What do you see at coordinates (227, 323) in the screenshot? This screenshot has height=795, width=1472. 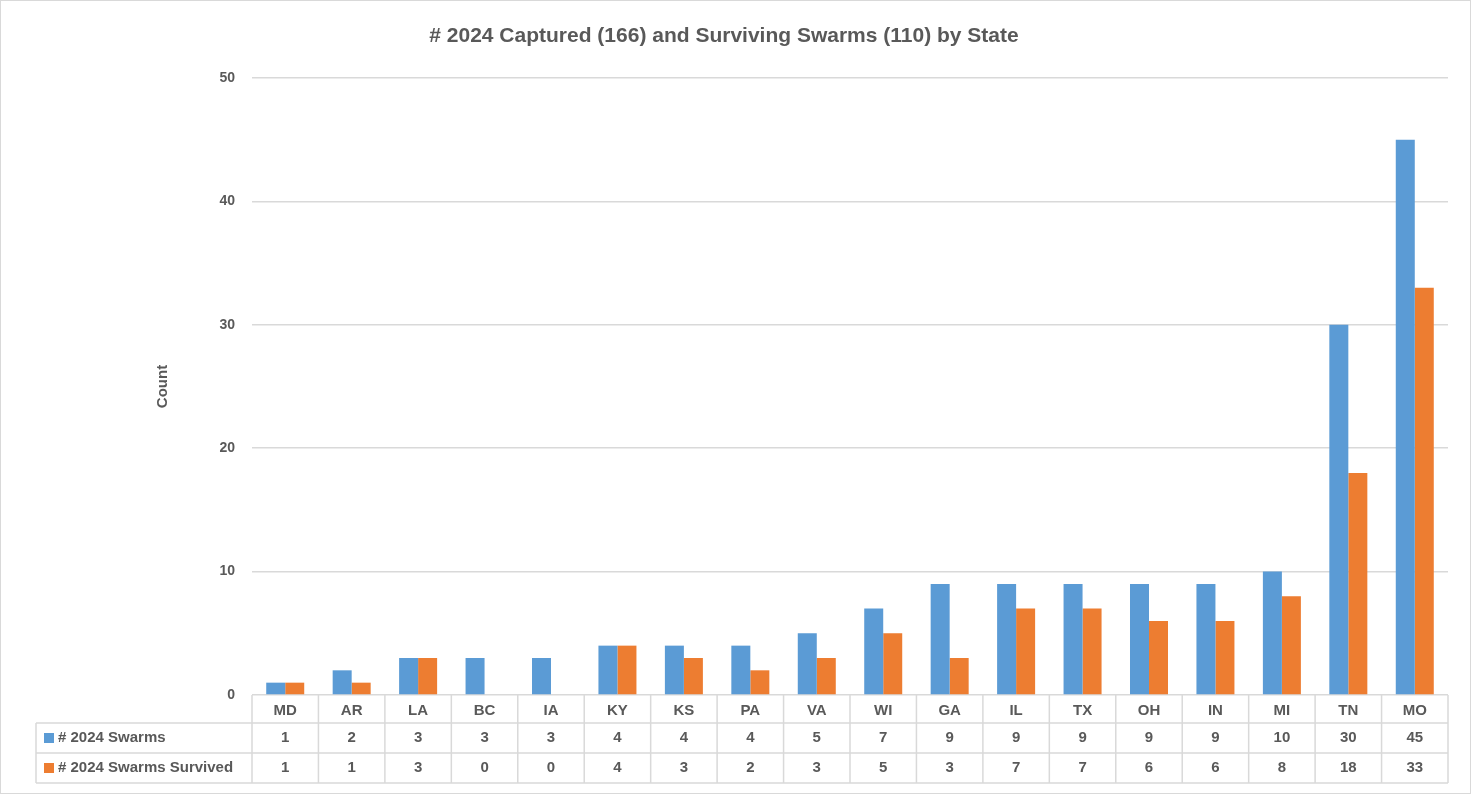 I see `y-tick-label: 30` at bounding box center [227, 323].